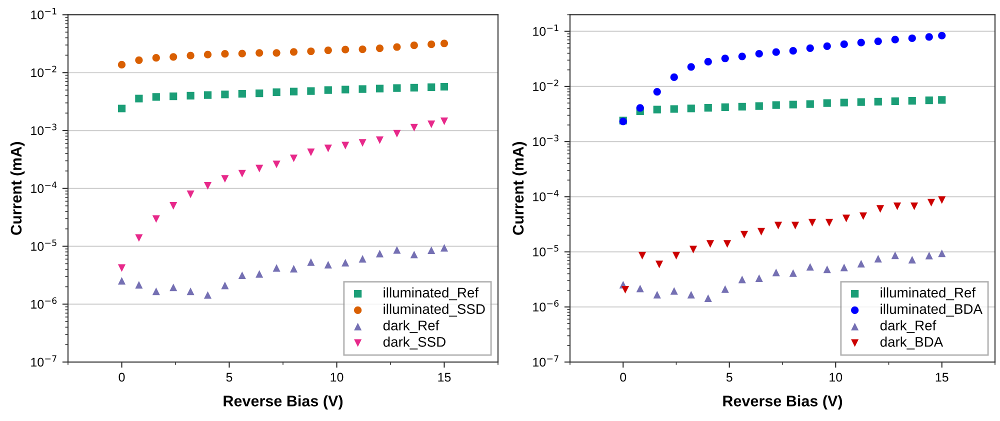 The height and width of the screenshot is (421, 1000). I want to click on x-tick-label: 0, so click(623, 377).